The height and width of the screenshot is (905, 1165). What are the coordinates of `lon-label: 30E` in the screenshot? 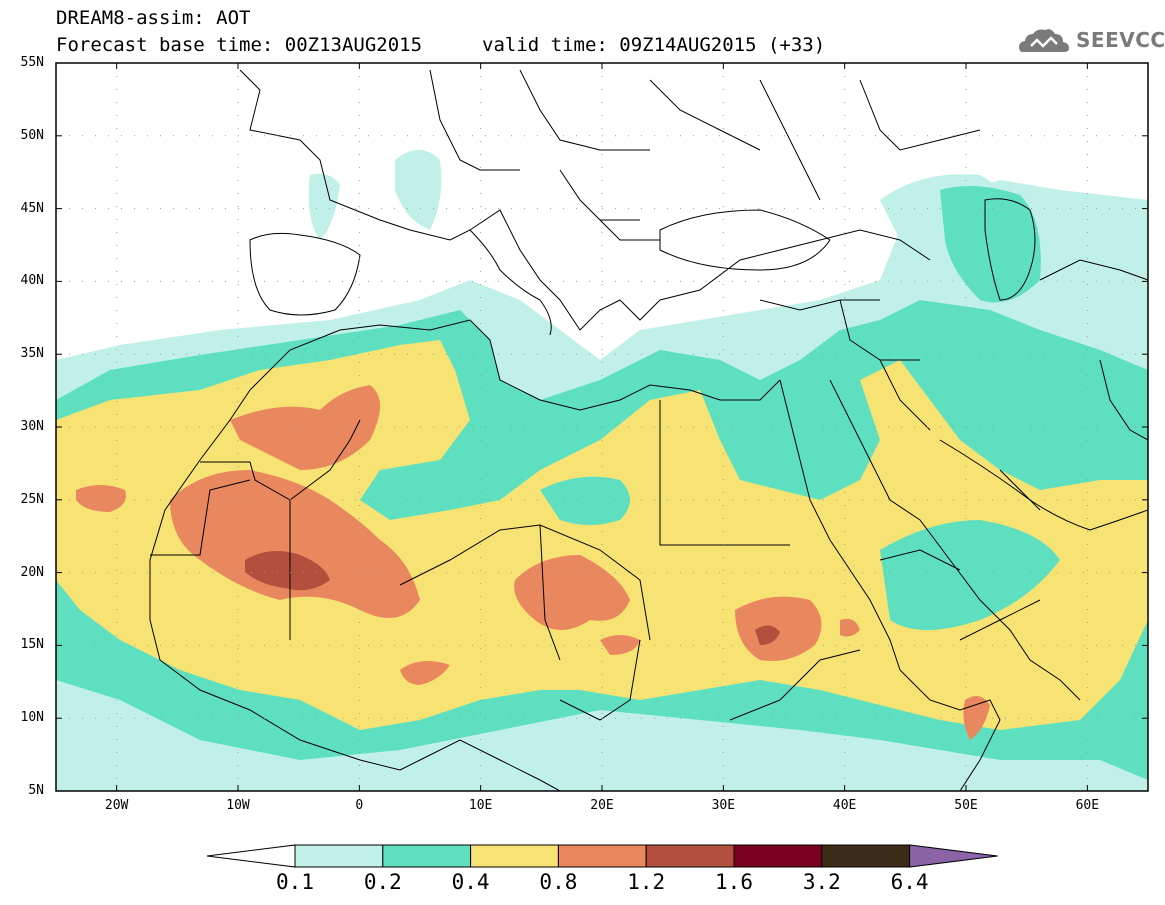 It's located at (723, 805).